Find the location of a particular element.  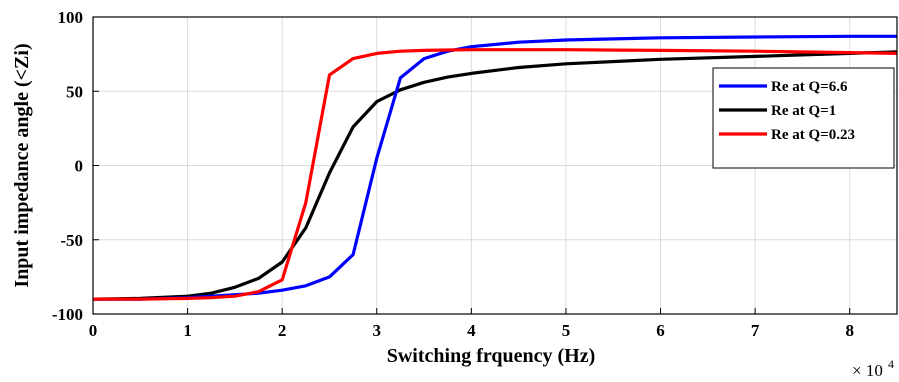

y-tick-label: 0 is located at coordinates (79, 166).